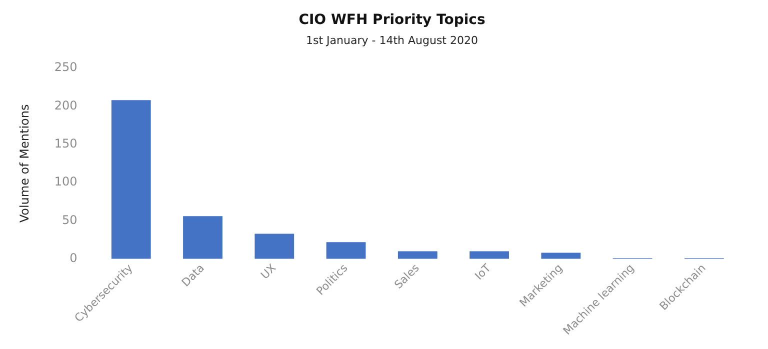 This screenshot has height=349, width=768. What do you see at coordinates (66, 143) in the screenshot?
I see `y-tick-label: 150` at bounding box center [66, 143].